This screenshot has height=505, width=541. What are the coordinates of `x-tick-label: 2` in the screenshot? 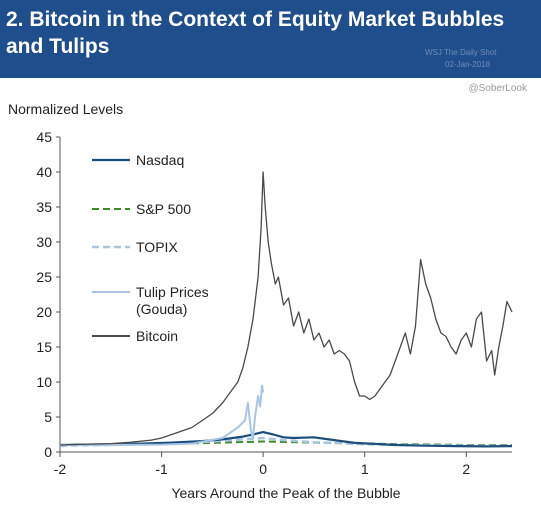 It's located at (466, 469).